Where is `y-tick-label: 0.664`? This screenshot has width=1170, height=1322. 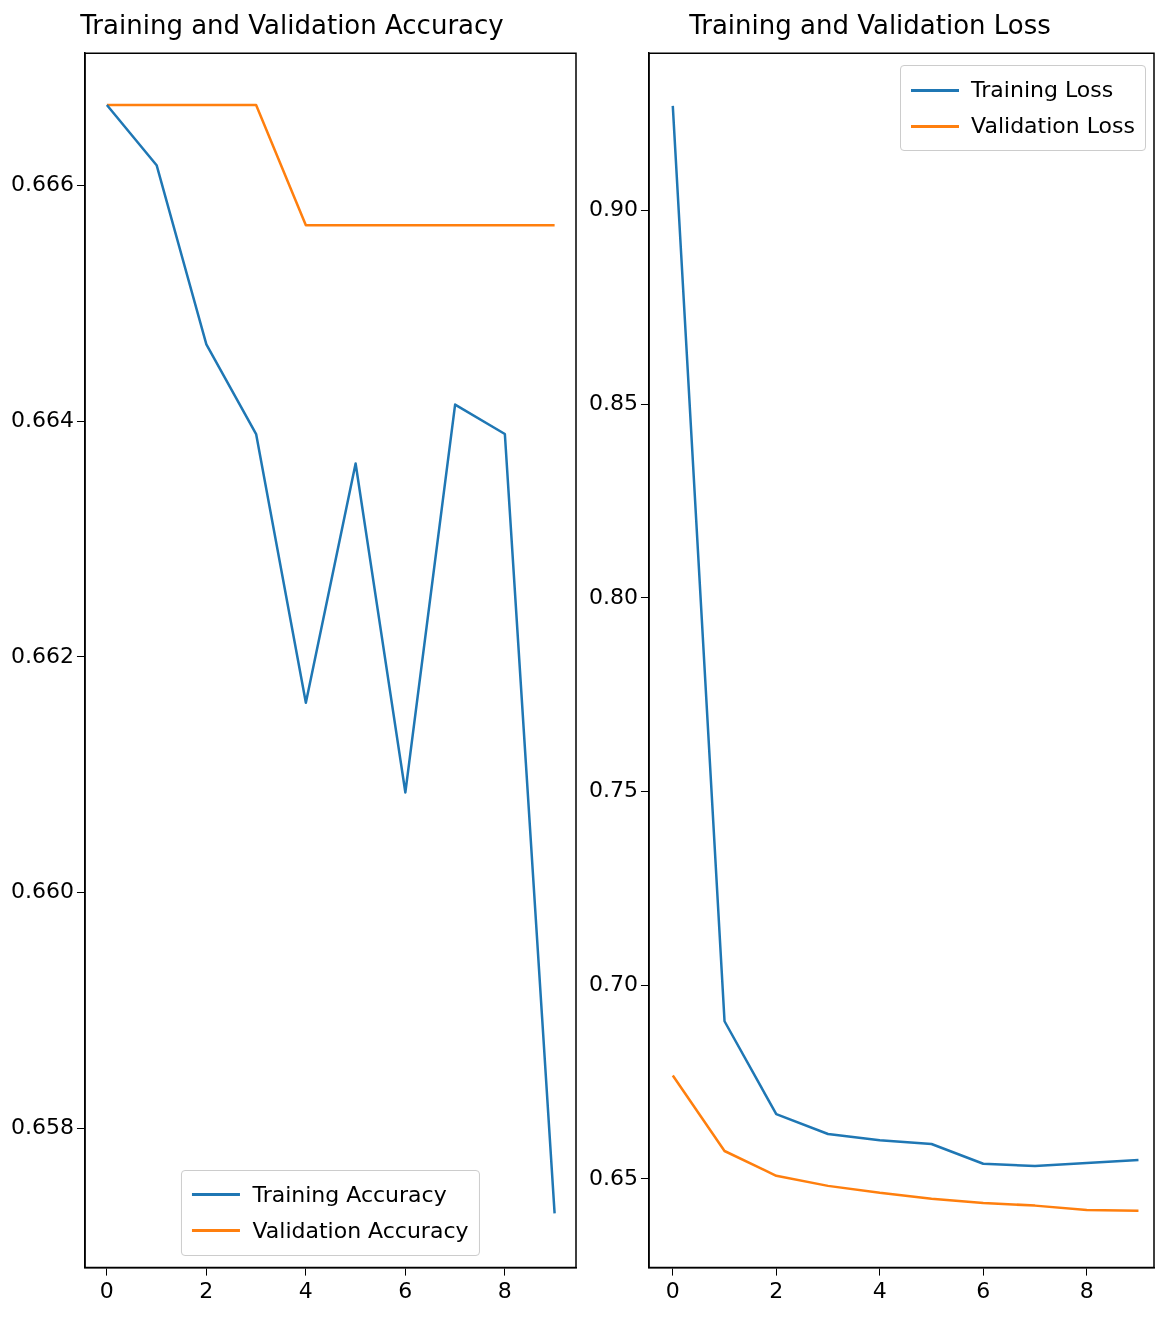 y-tick-label: 0.664 is located at coordinates (42, 419).